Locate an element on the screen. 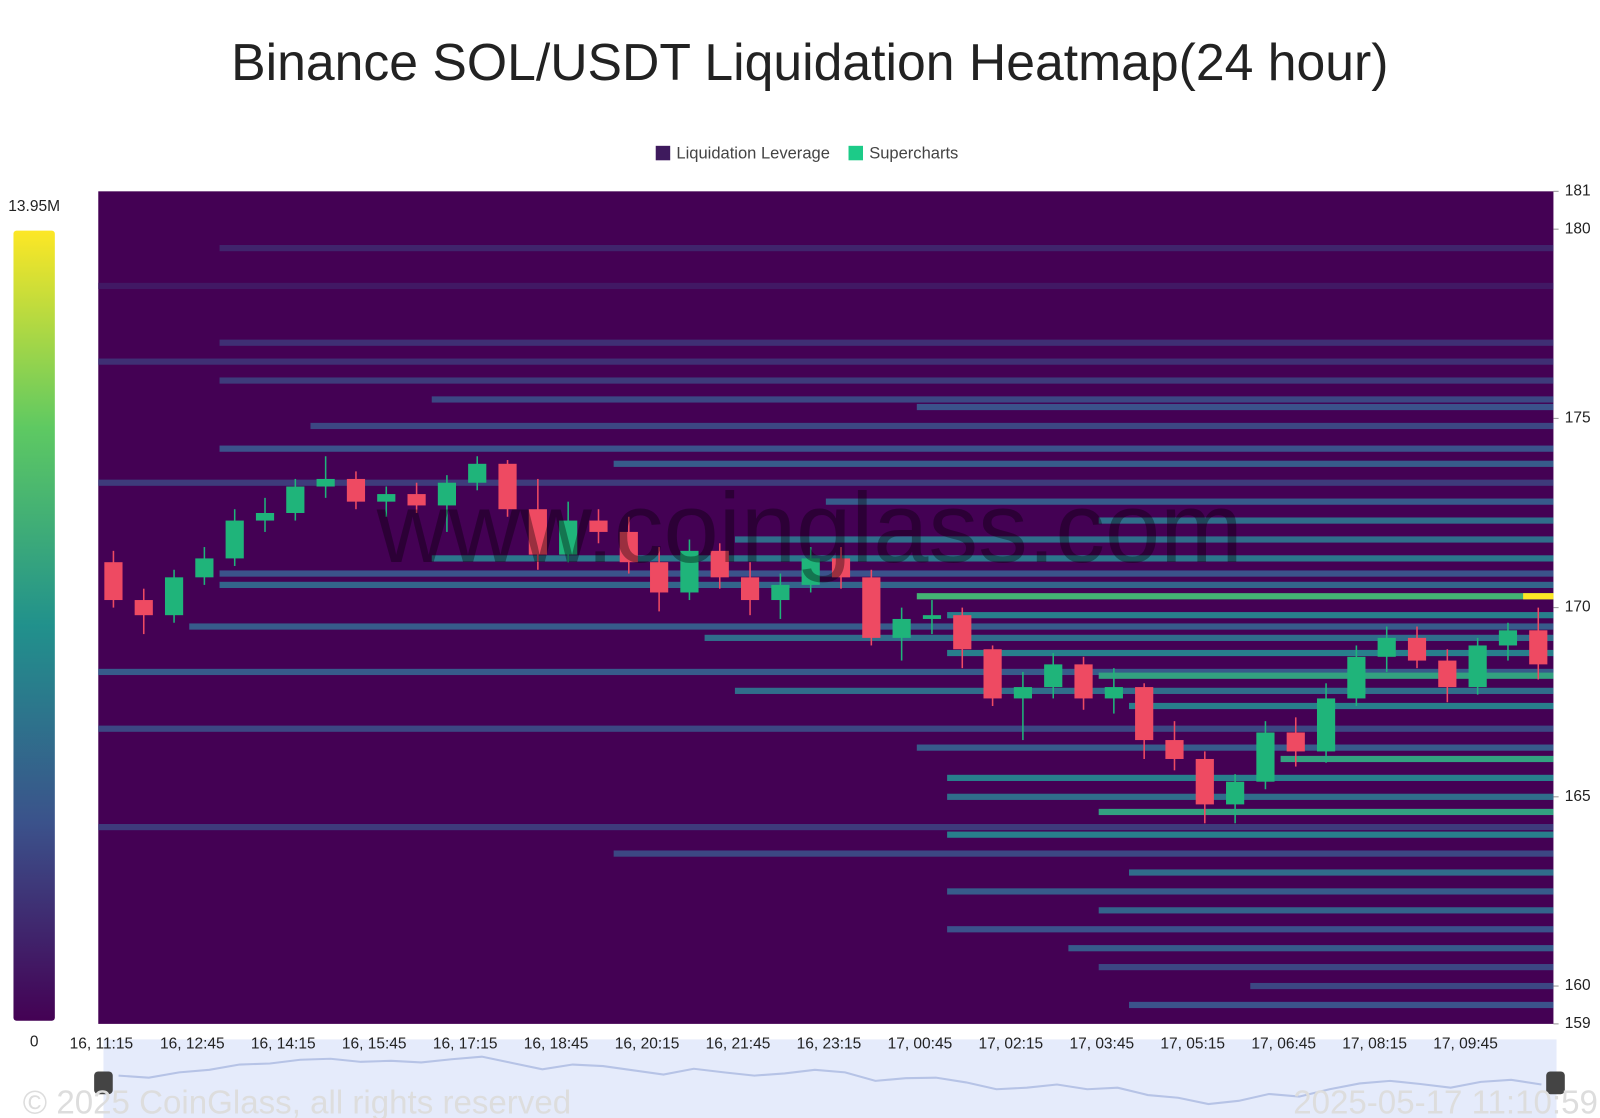 Image resolution: width=1600 pixels, height=1118 pixels. x-tick-label: 16, 12:45 is located at coordinates (192, 1044).